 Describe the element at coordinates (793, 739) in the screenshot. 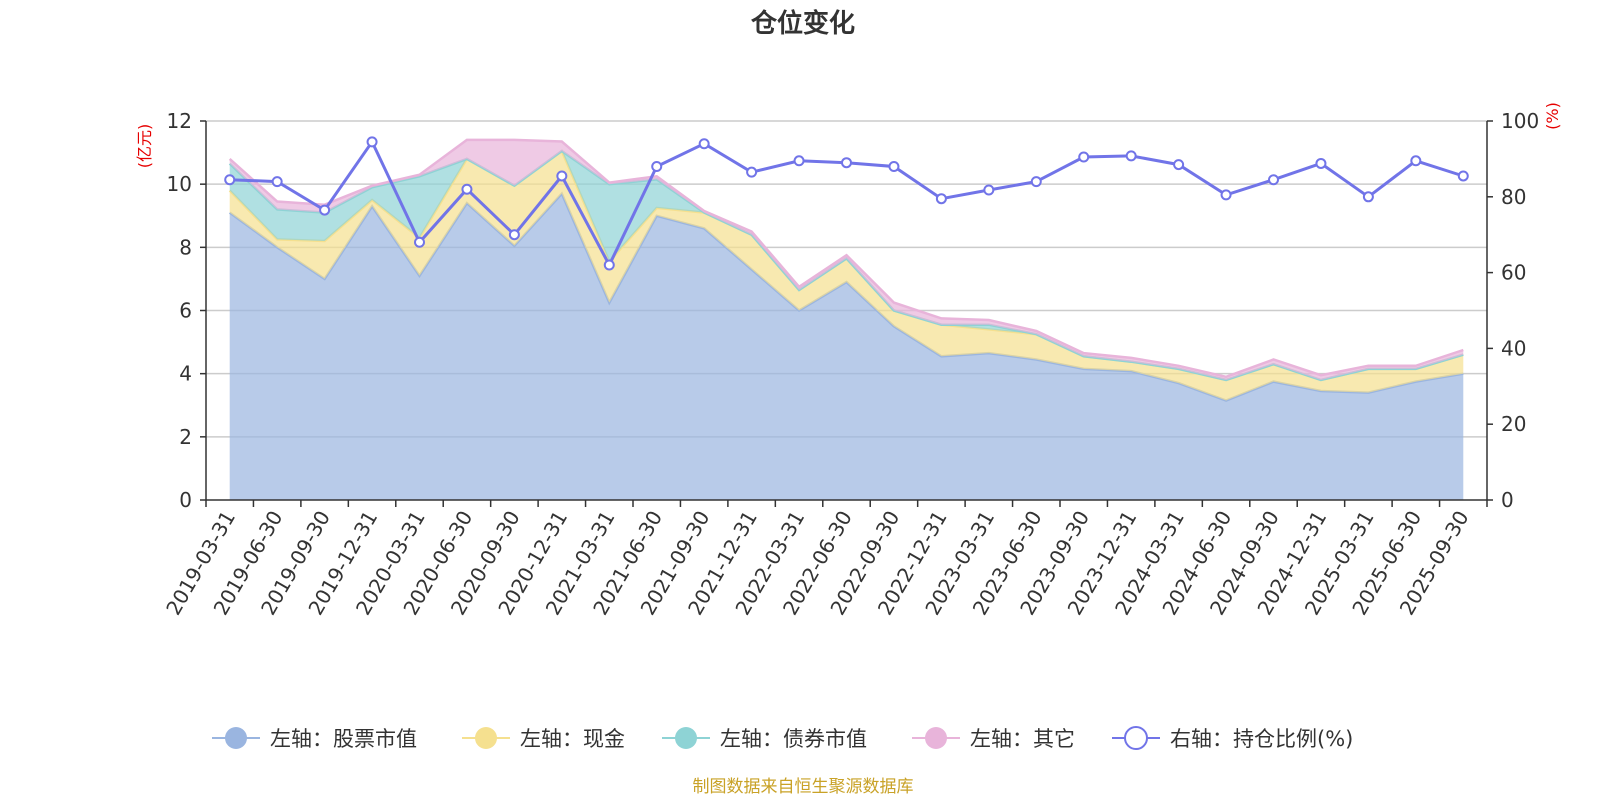

I see `legend-label: 左轴：债券市值` at that location.